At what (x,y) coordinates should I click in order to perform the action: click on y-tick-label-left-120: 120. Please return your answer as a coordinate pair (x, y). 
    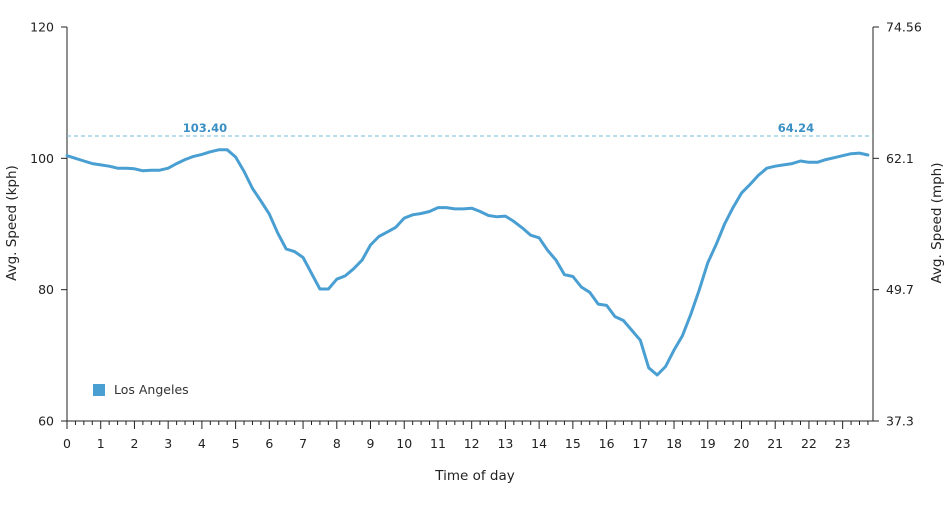
    Looking at the image, I should click on (42, 27).